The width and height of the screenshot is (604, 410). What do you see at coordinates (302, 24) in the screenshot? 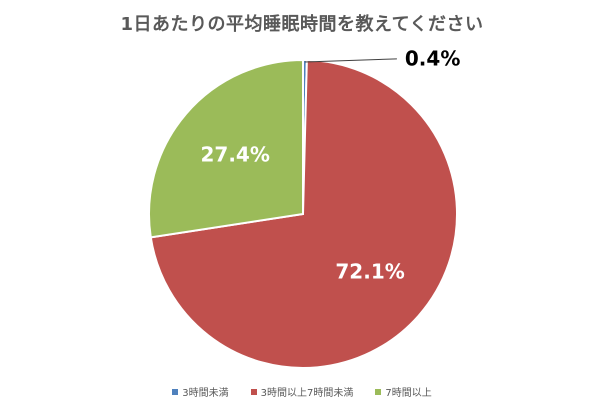
I see `chart-title: 1日あたりの平均睡眠時間を教えてください` at bounding box center [302, 24].